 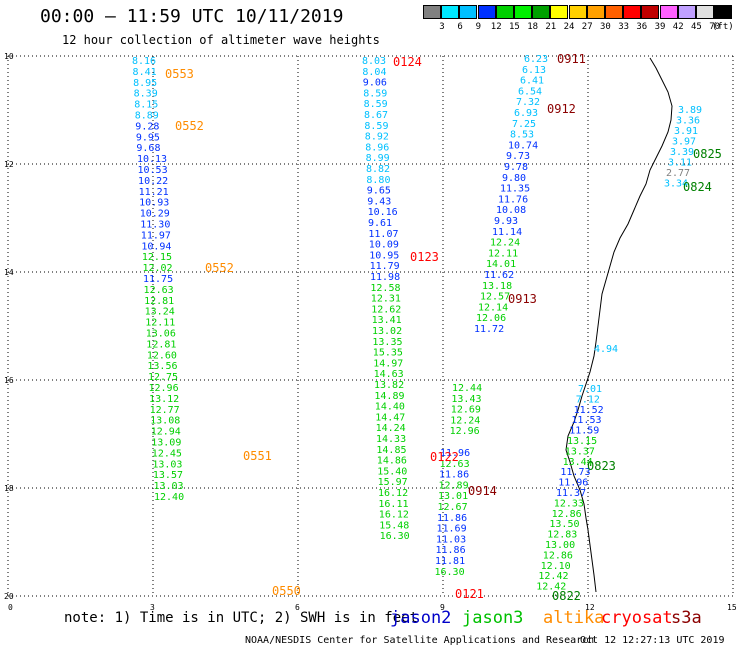 What do you see at coordinates (157, 257) in the screenshot?
I see `wave-height-value: 12.15` at bounding box center [157, 257].